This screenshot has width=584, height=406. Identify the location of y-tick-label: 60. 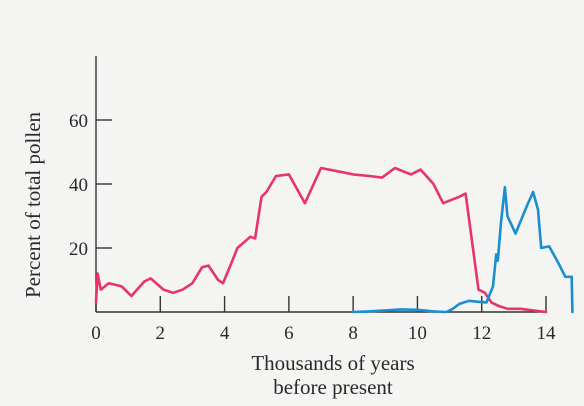
(78, 121).